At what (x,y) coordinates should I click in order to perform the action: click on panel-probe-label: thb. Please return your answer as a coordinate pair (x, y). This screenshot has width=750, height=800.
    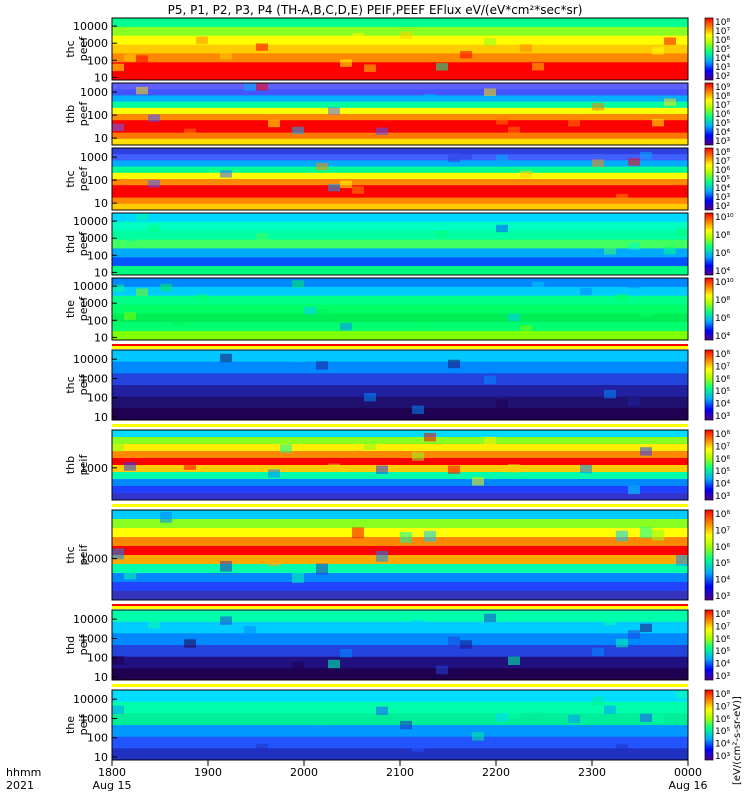
    Looking at the image, I should click on (70, 465).